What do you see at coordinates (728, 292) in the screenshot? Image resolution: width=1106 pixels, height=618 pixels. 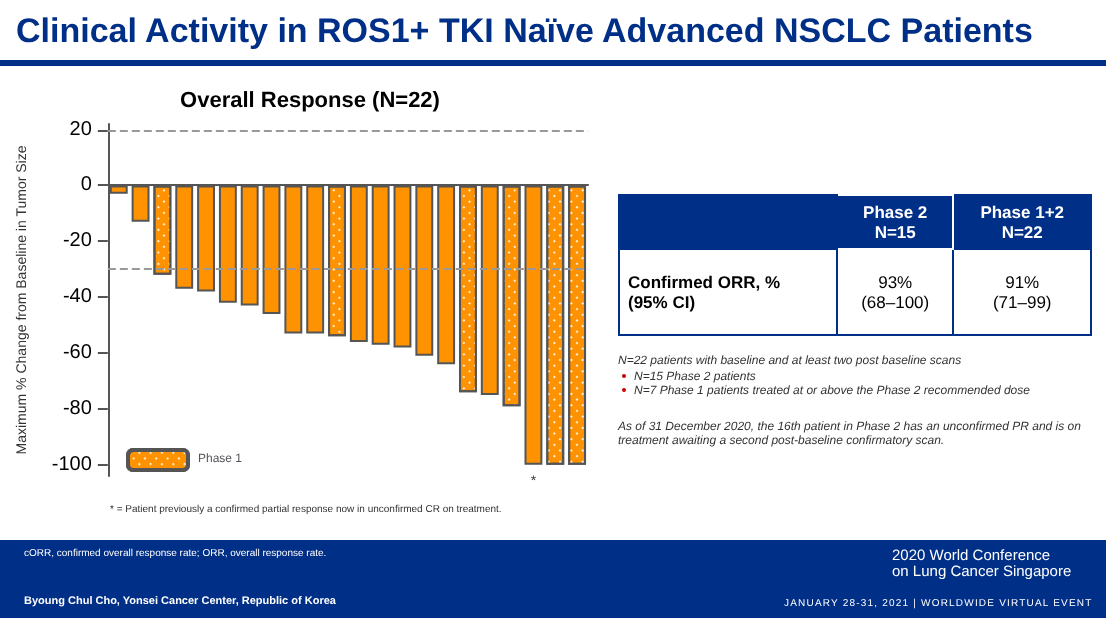 I see `text: Confirmed ORR, % (95% CI)` at bounding box center [728, 292].